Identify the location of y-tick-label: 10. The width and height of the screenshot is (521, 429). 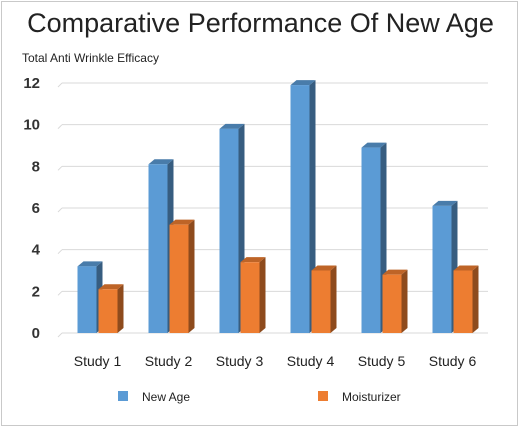
(31, 125).